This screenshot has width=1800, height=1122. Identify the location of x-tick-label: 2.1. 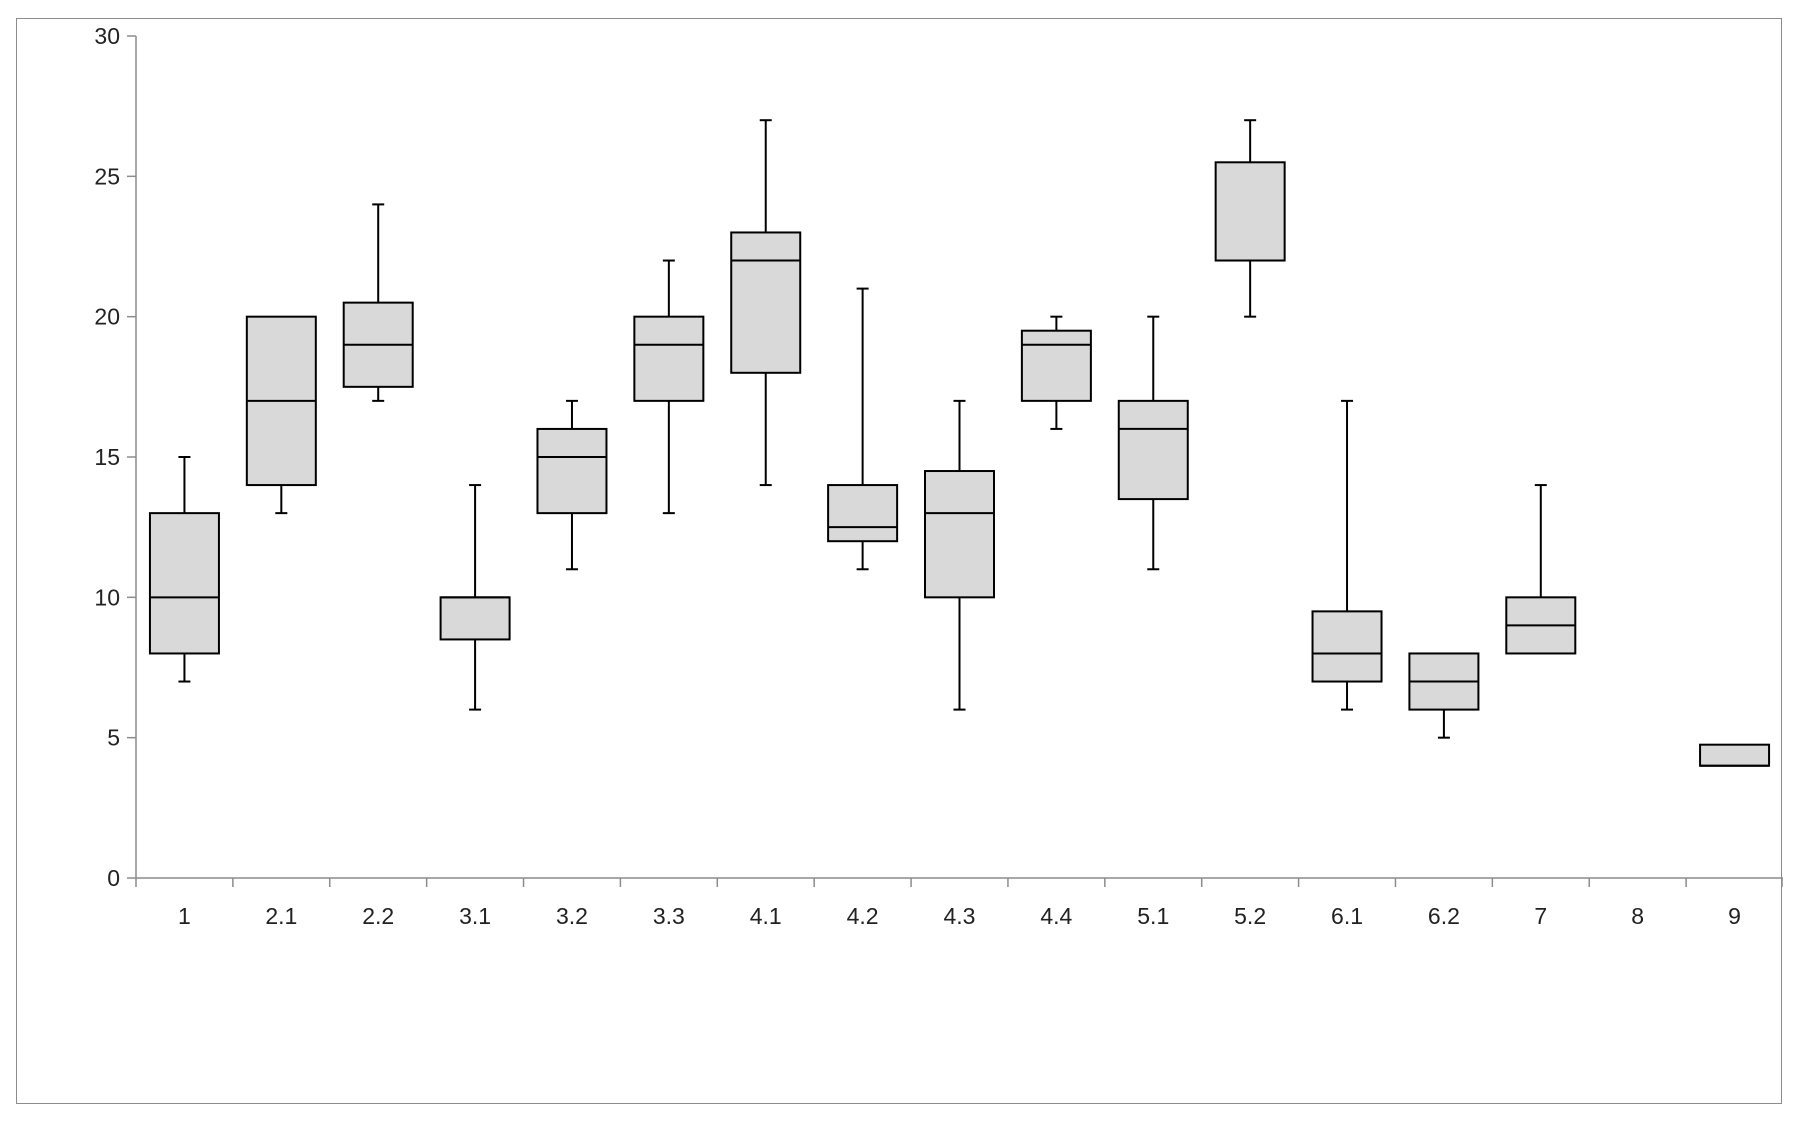
(281, 916).